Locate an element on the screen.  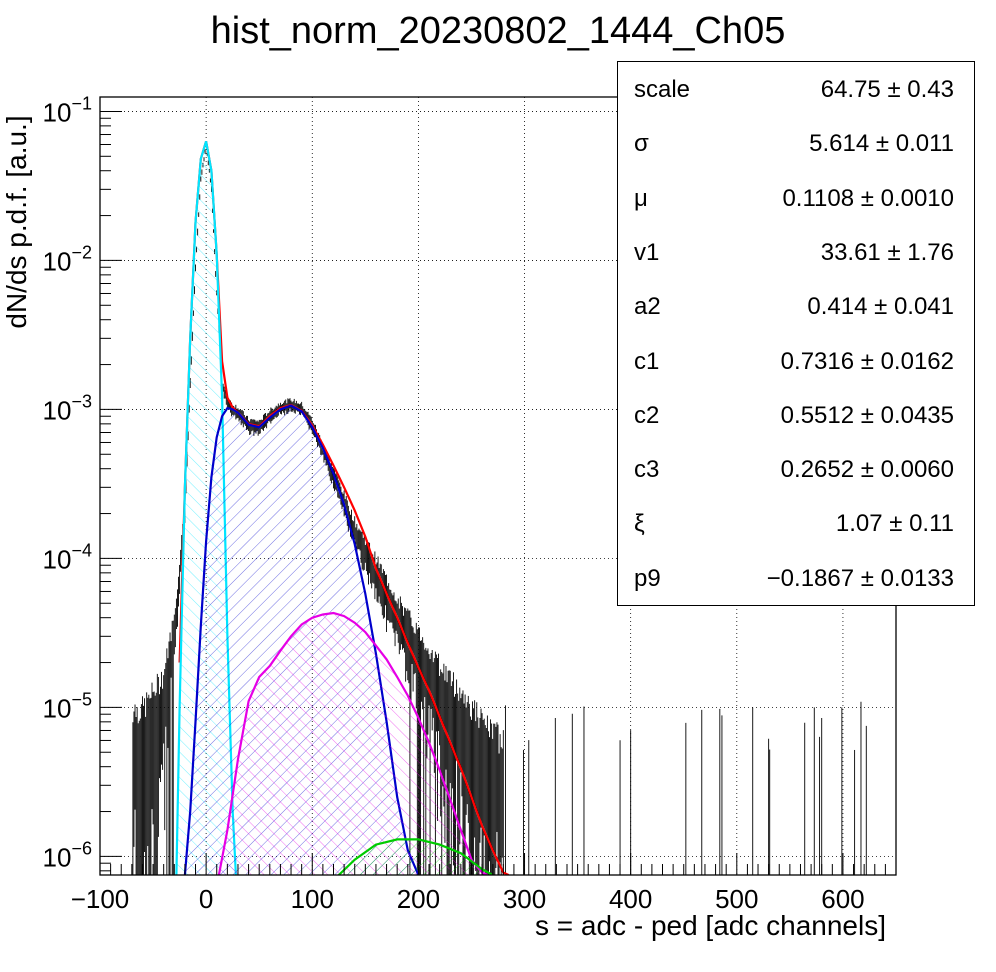
y-tick-label: 10⁻² is located at coordinates (67, 259).